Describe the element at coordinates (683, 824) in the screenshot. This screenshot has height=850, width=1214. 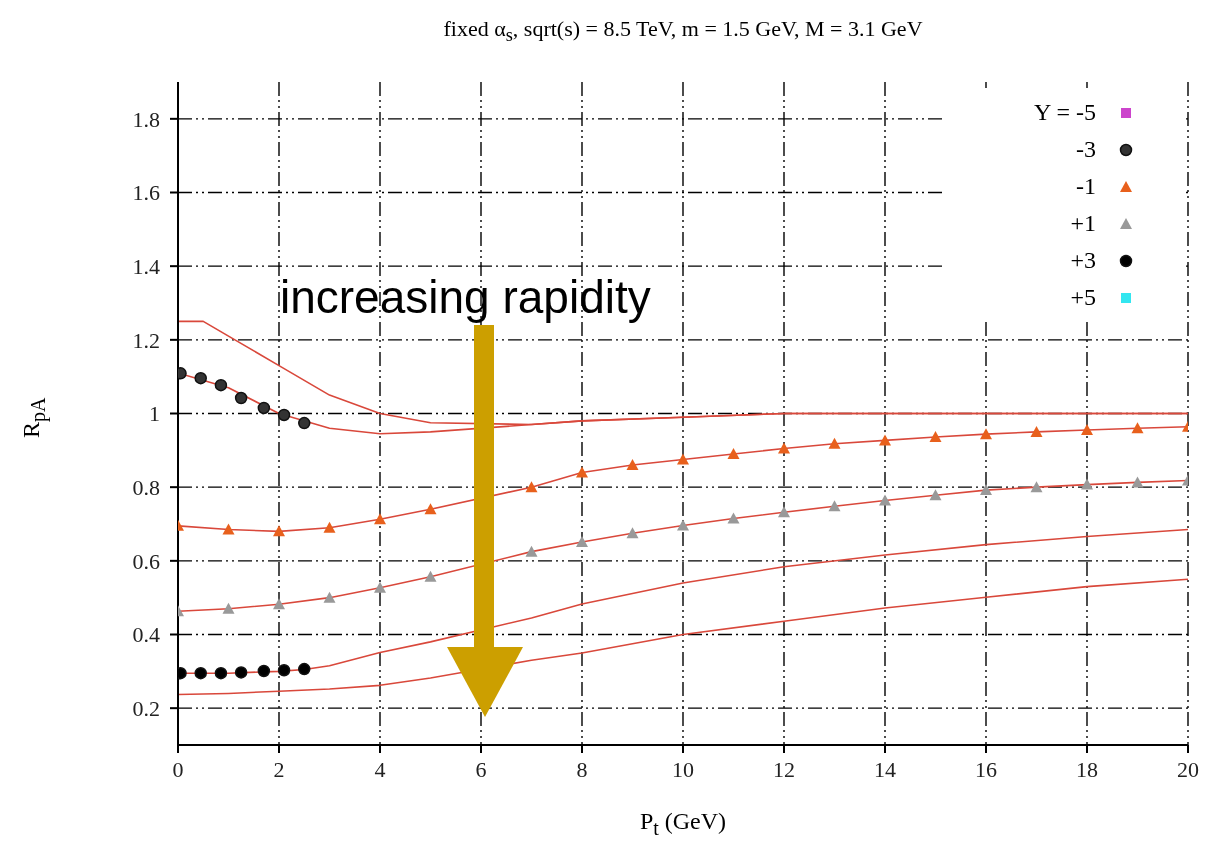
I see `x-axis-title: P$_{t}$ (GeV)` at that location.